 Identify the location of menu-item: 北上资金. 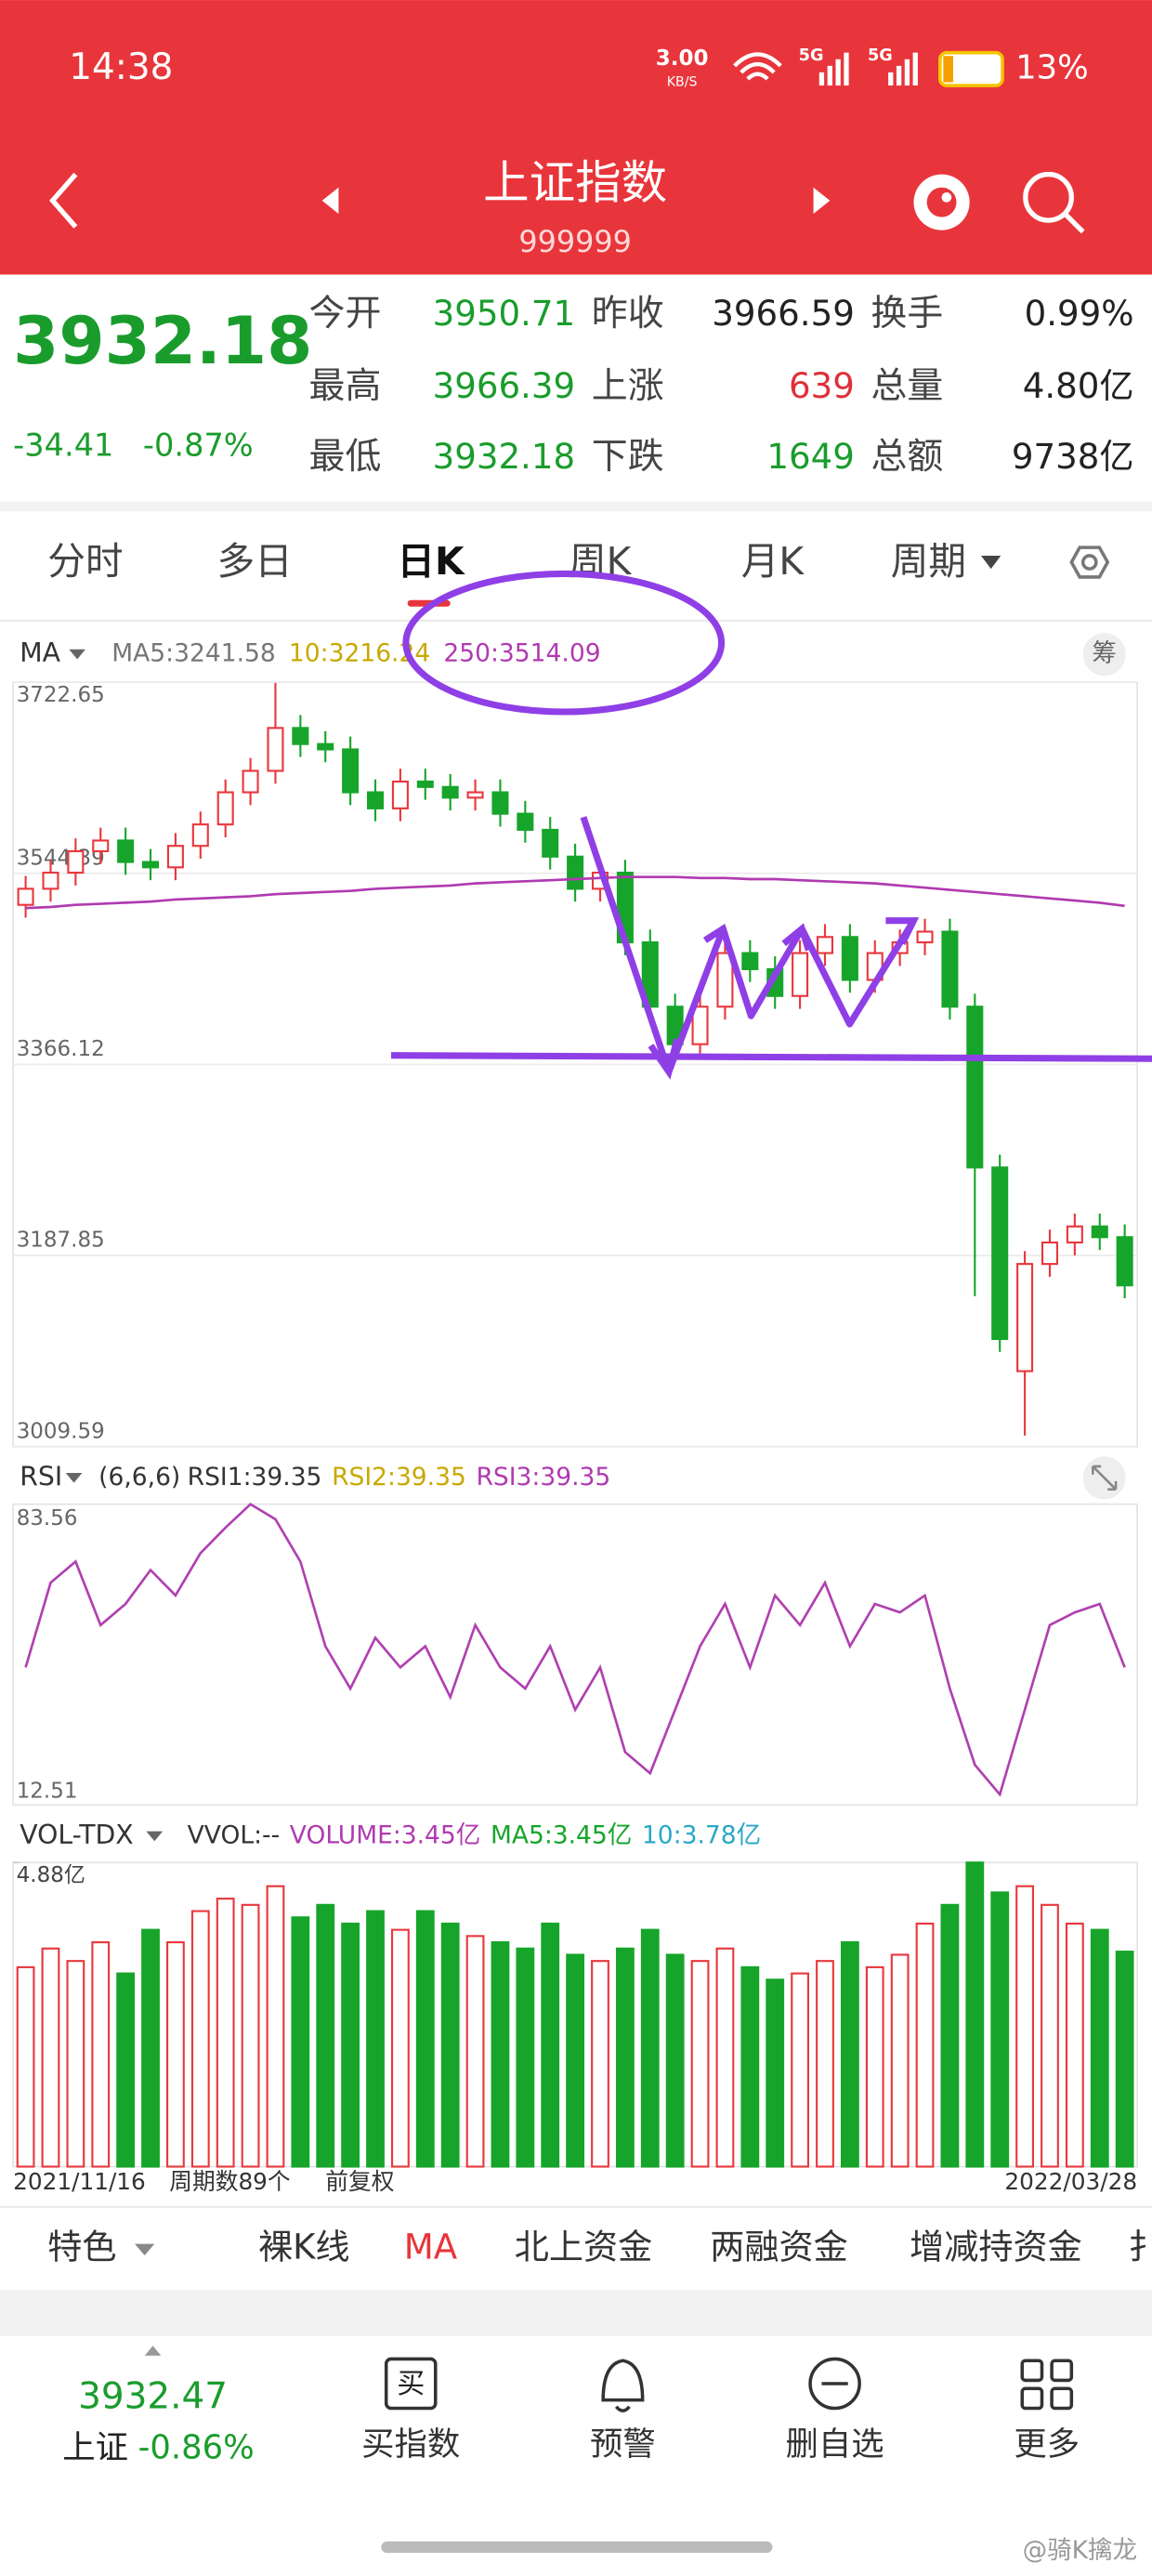
(584, 2247).